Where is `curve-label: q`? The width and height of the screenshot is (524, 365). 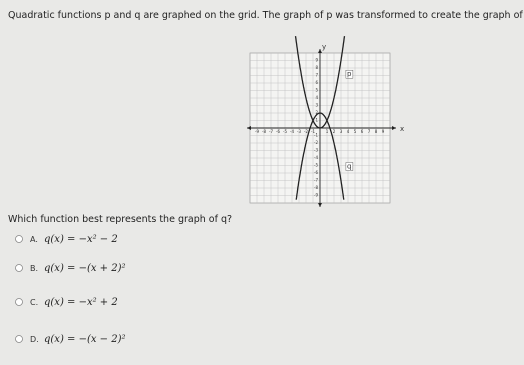 curve-label: q is located at coordinates (349, 166).